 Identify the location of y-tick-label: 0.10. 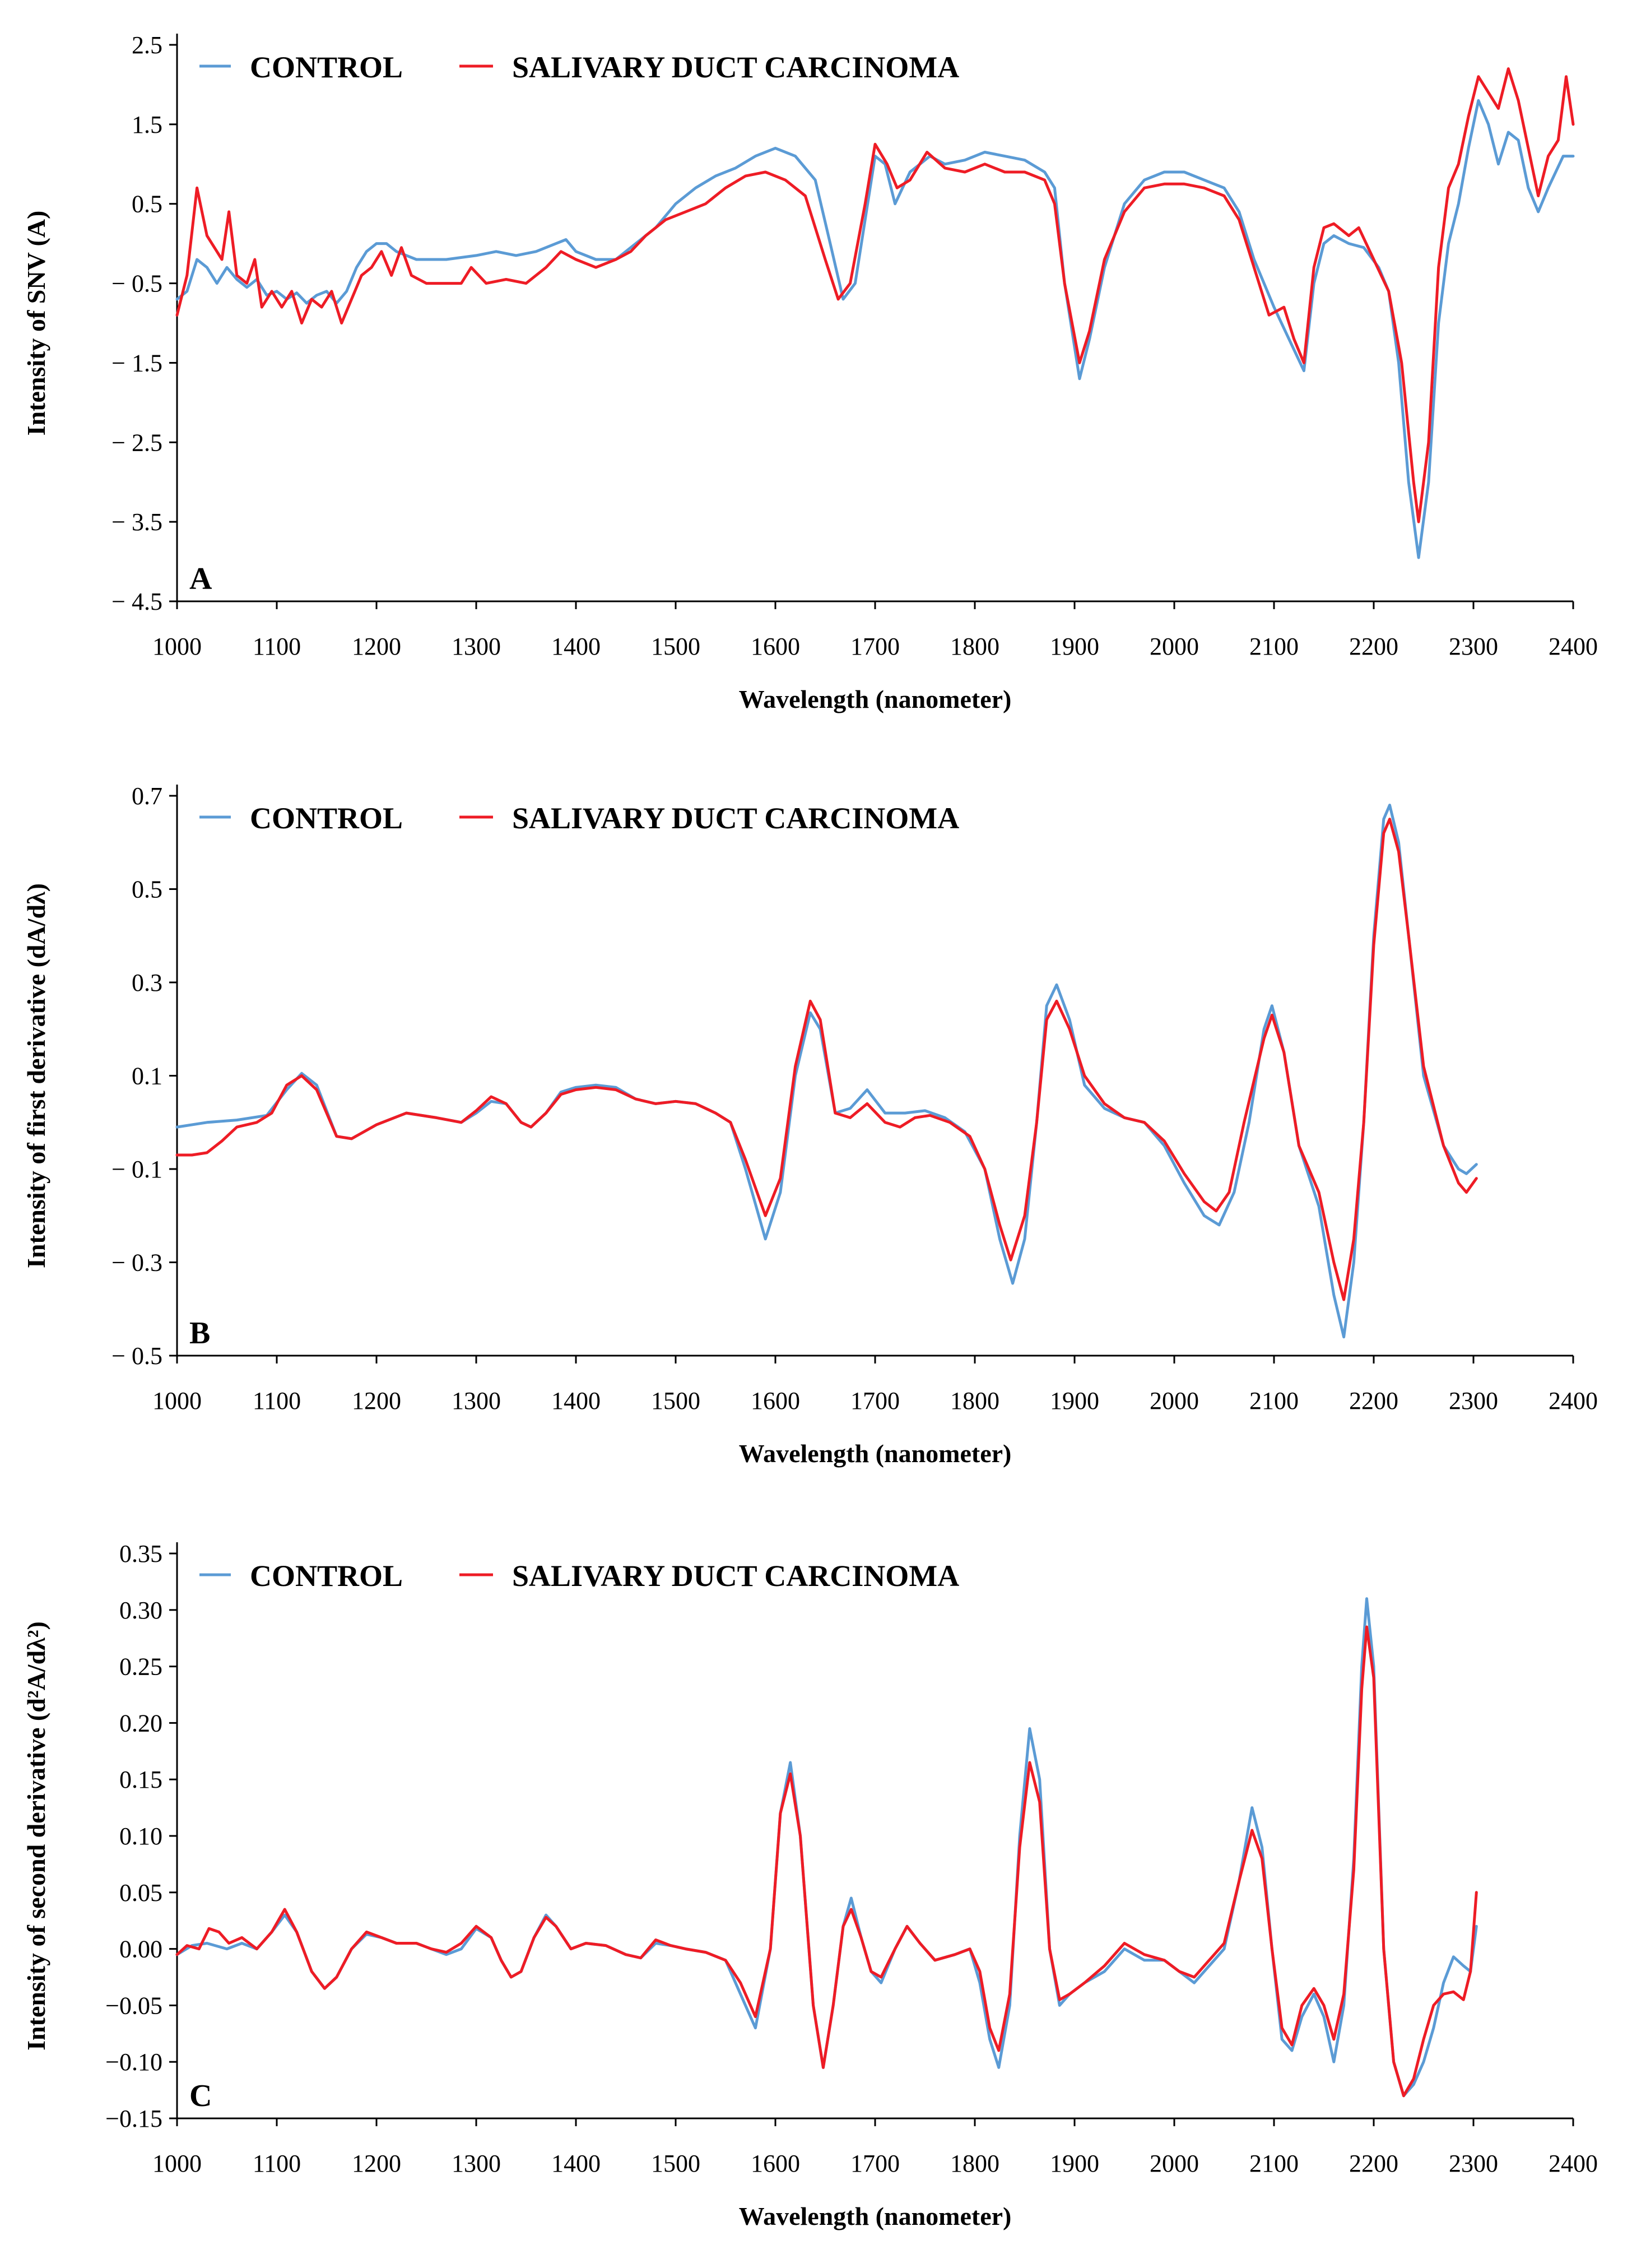
(140, 1836).